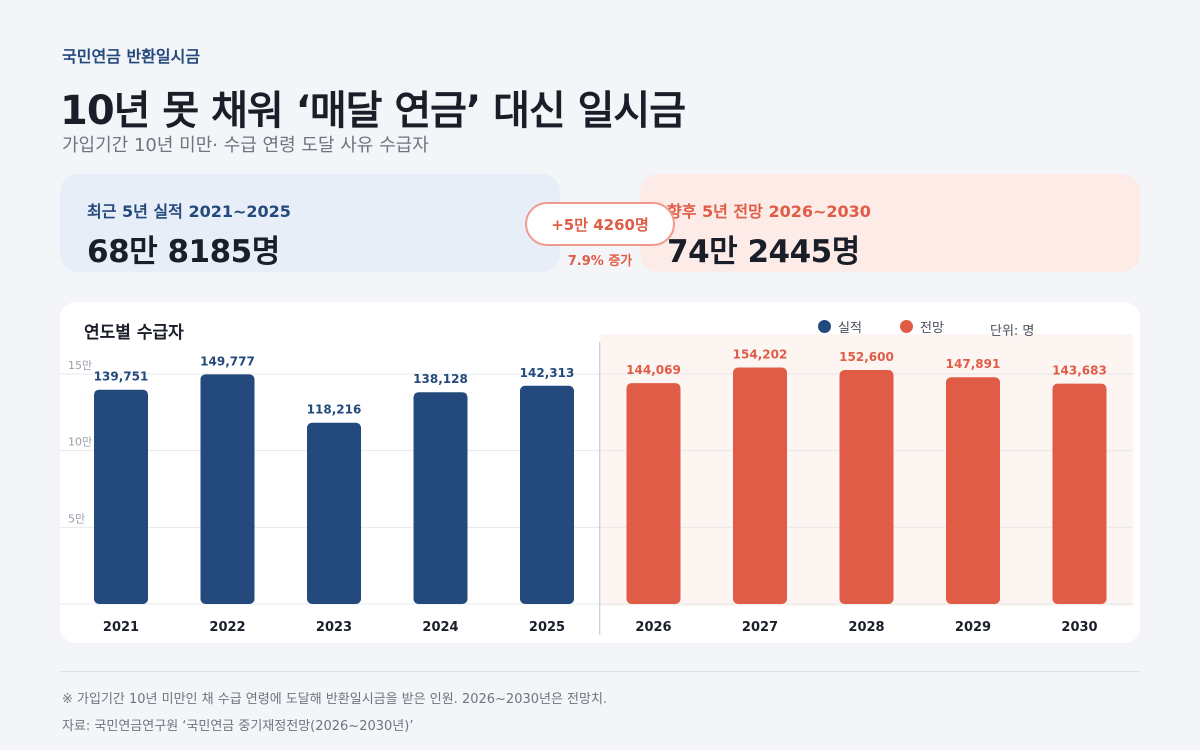 Image resolution: width=1200 pixels, height=750 pixels. What do you see at coordinates (547, 494) in the screenshot?
I see `bar-2025` at bounding box center [547, 494].